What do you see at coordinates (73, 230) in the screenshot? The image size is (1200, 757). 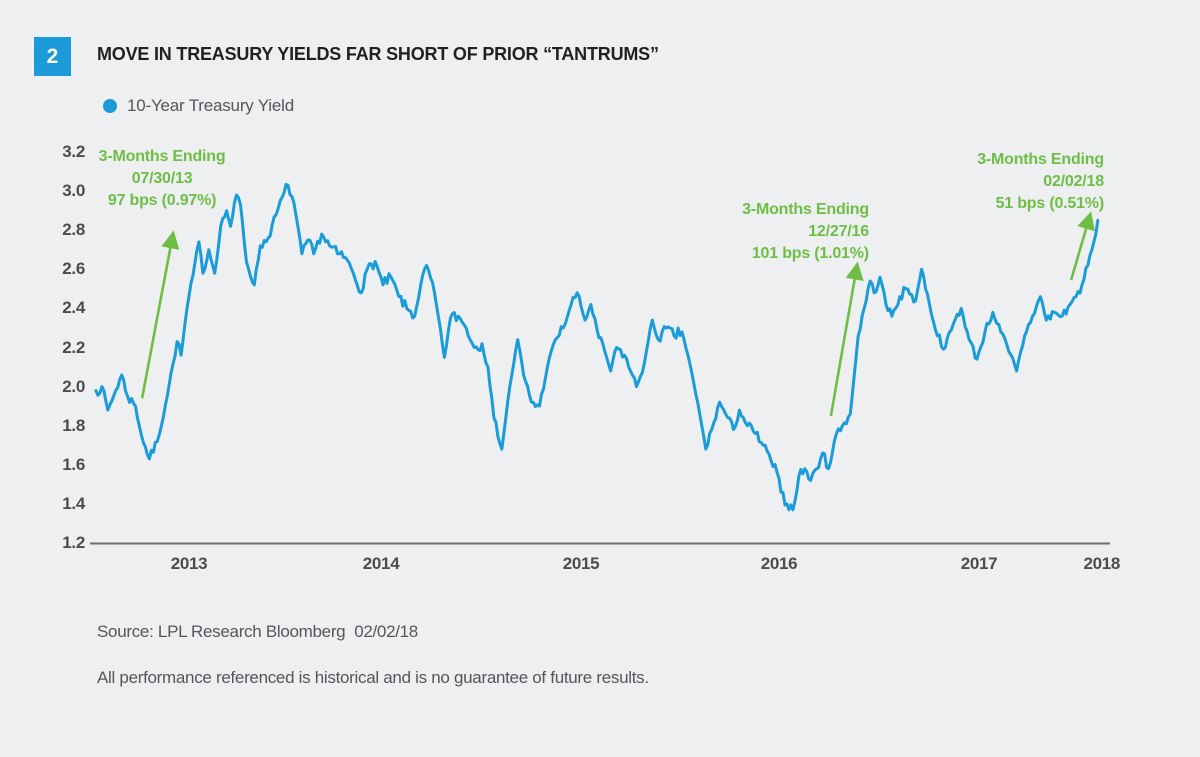 I see `y-tick-label: 2.8` at bounding box center [73, 230].